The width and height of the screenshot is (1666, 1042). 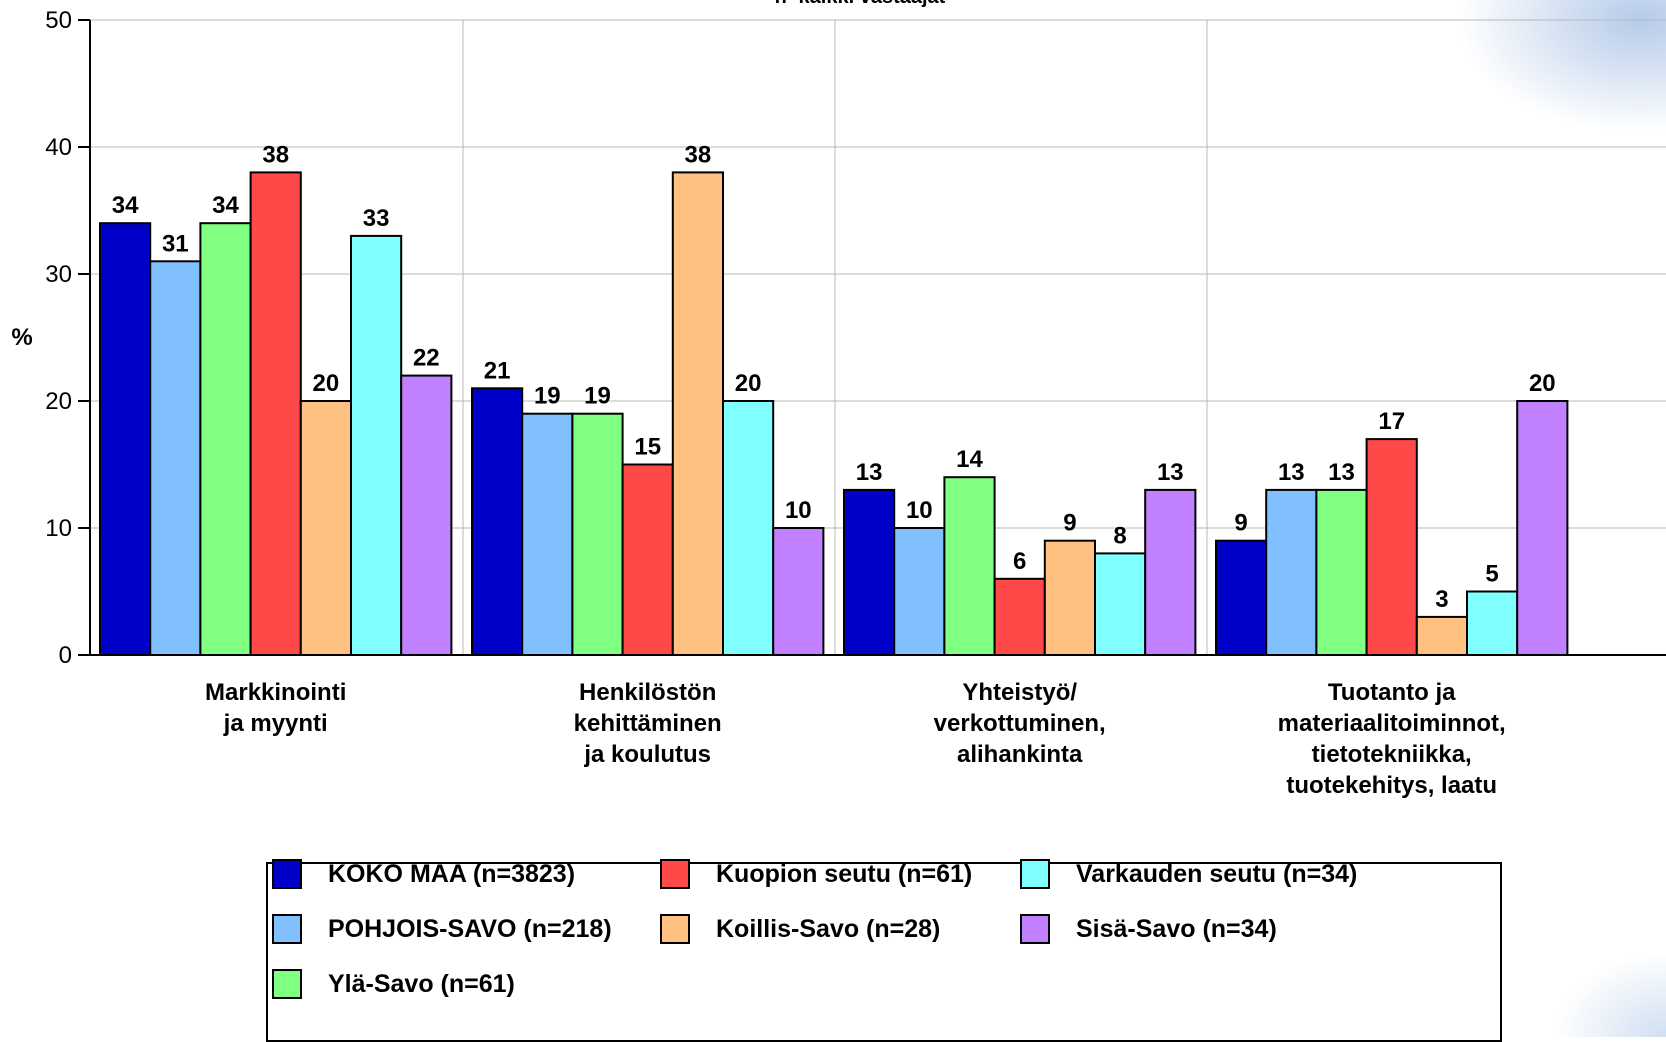 I want to click on bar-value-label: 31, so click(x=175, y=243).